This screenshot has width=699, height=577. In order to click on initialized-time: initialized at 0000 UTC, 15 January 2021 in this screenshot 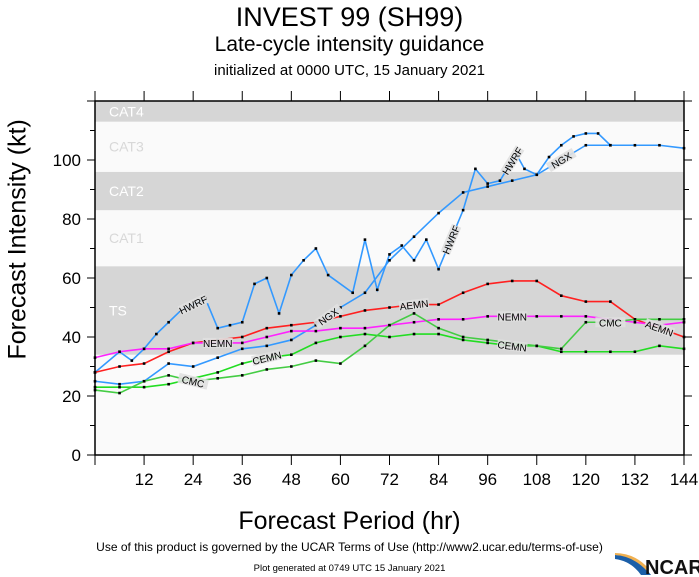, I will do `click(349, 70)`.